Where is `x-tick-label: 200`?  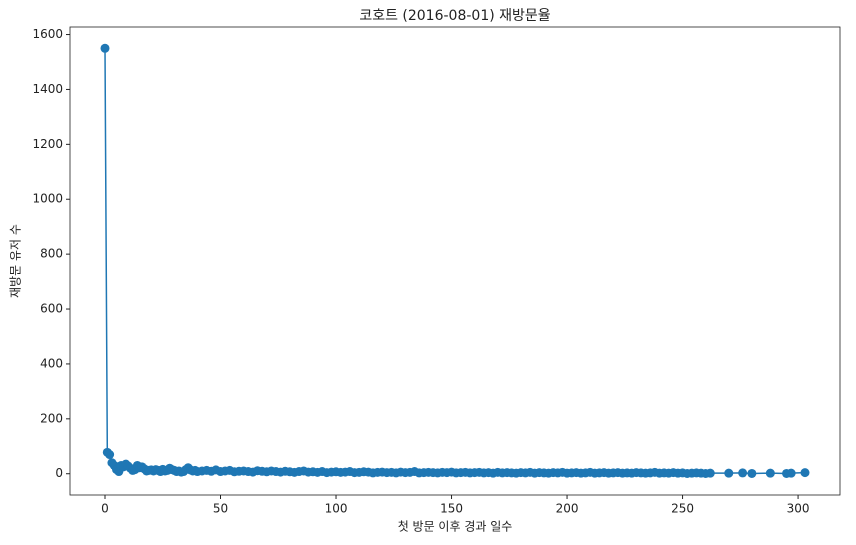 x-tick-label: 200 is located at coordinates (567, 509).